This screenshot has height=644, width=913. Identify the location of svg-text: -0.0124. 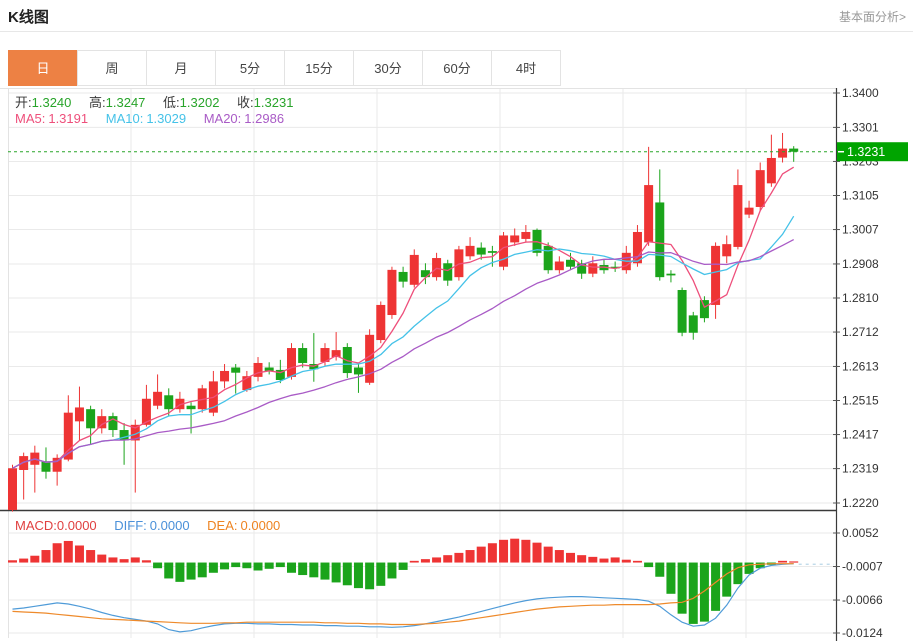
(862, 633).